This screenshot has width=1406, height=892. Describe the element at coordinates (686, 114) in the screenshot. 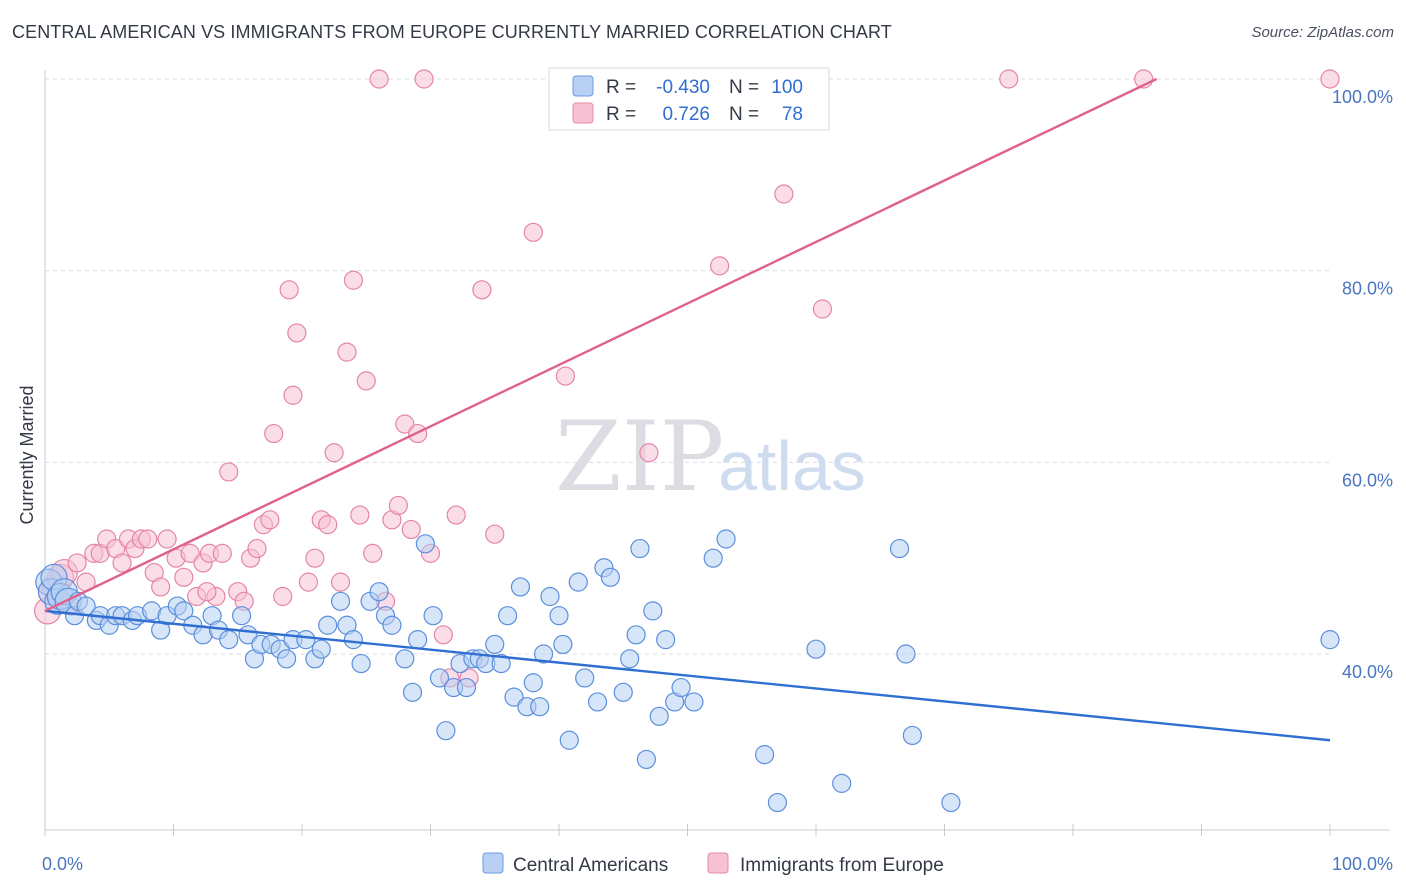

I see `legend-r-value-2: 0.726` at that location.